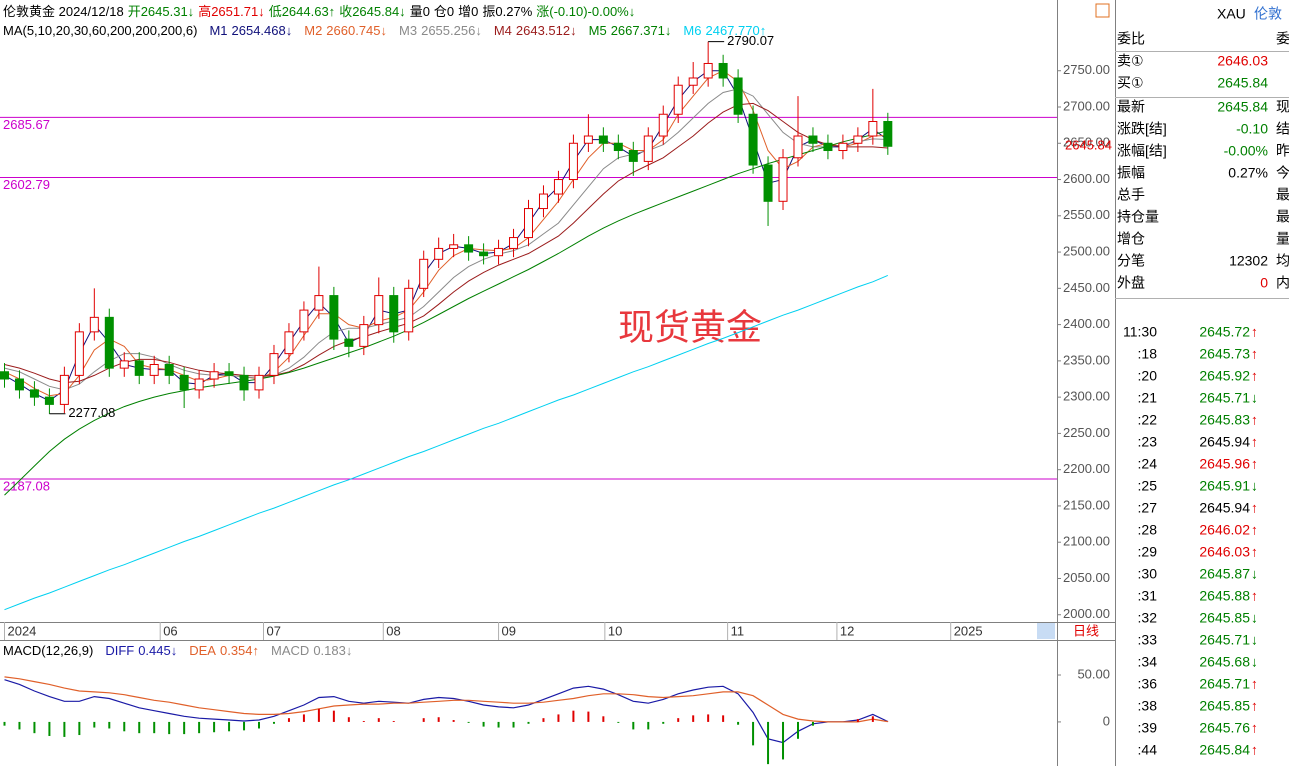 The height and width of the screenshot is (766, 1289). Describe the element at coordinates (26, 184) in the screenshot. I see `horizontal-line-label: 2602.79` at that location.